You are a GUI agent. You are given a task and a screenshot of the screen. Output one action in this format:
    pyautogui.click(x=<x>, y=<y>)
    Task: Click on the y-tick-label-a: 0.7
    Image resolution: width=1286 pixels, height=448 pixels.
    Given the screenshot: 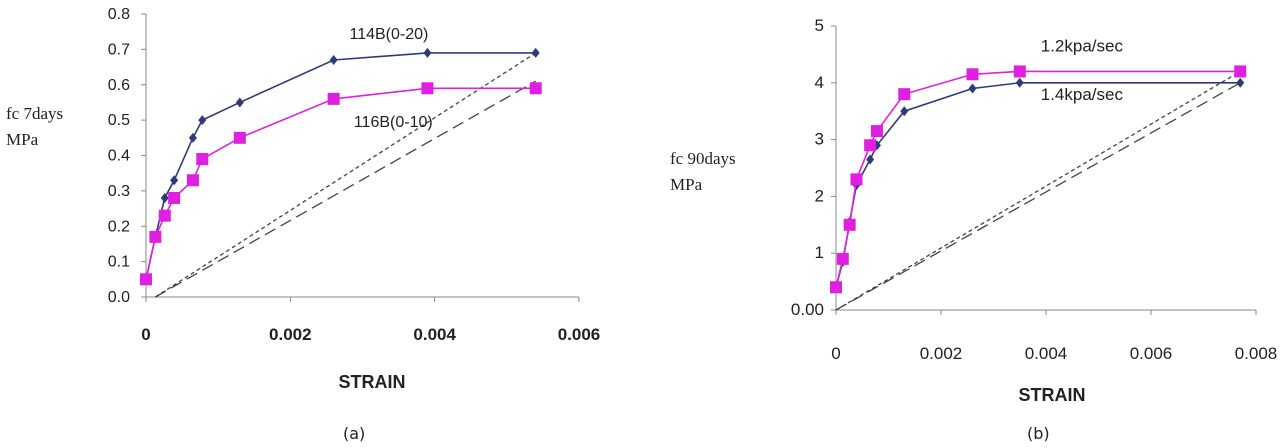 What is the action you would take?
    pyautogui.click(x=119, y=49)
    